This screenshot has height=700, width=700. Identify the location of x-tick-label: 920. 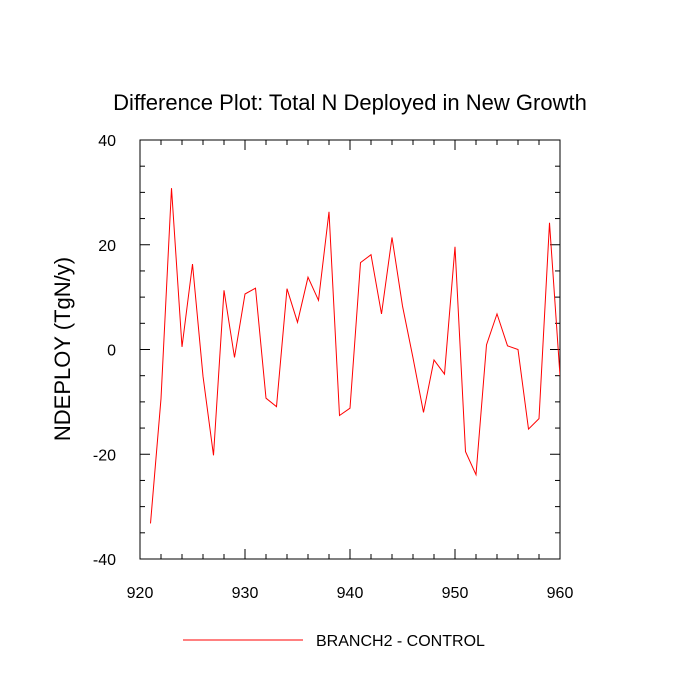
(140, 593).